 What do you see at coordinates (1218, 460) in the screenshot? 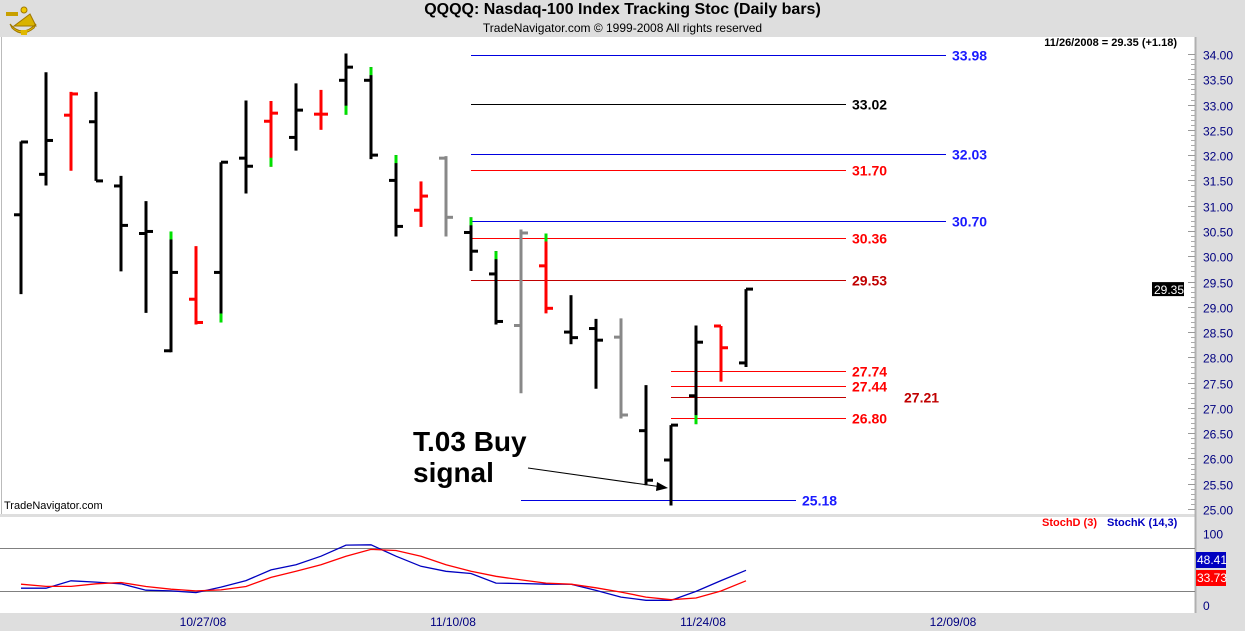
I see `price-tick-label: 26.00` at bounding box center [1218, 460].